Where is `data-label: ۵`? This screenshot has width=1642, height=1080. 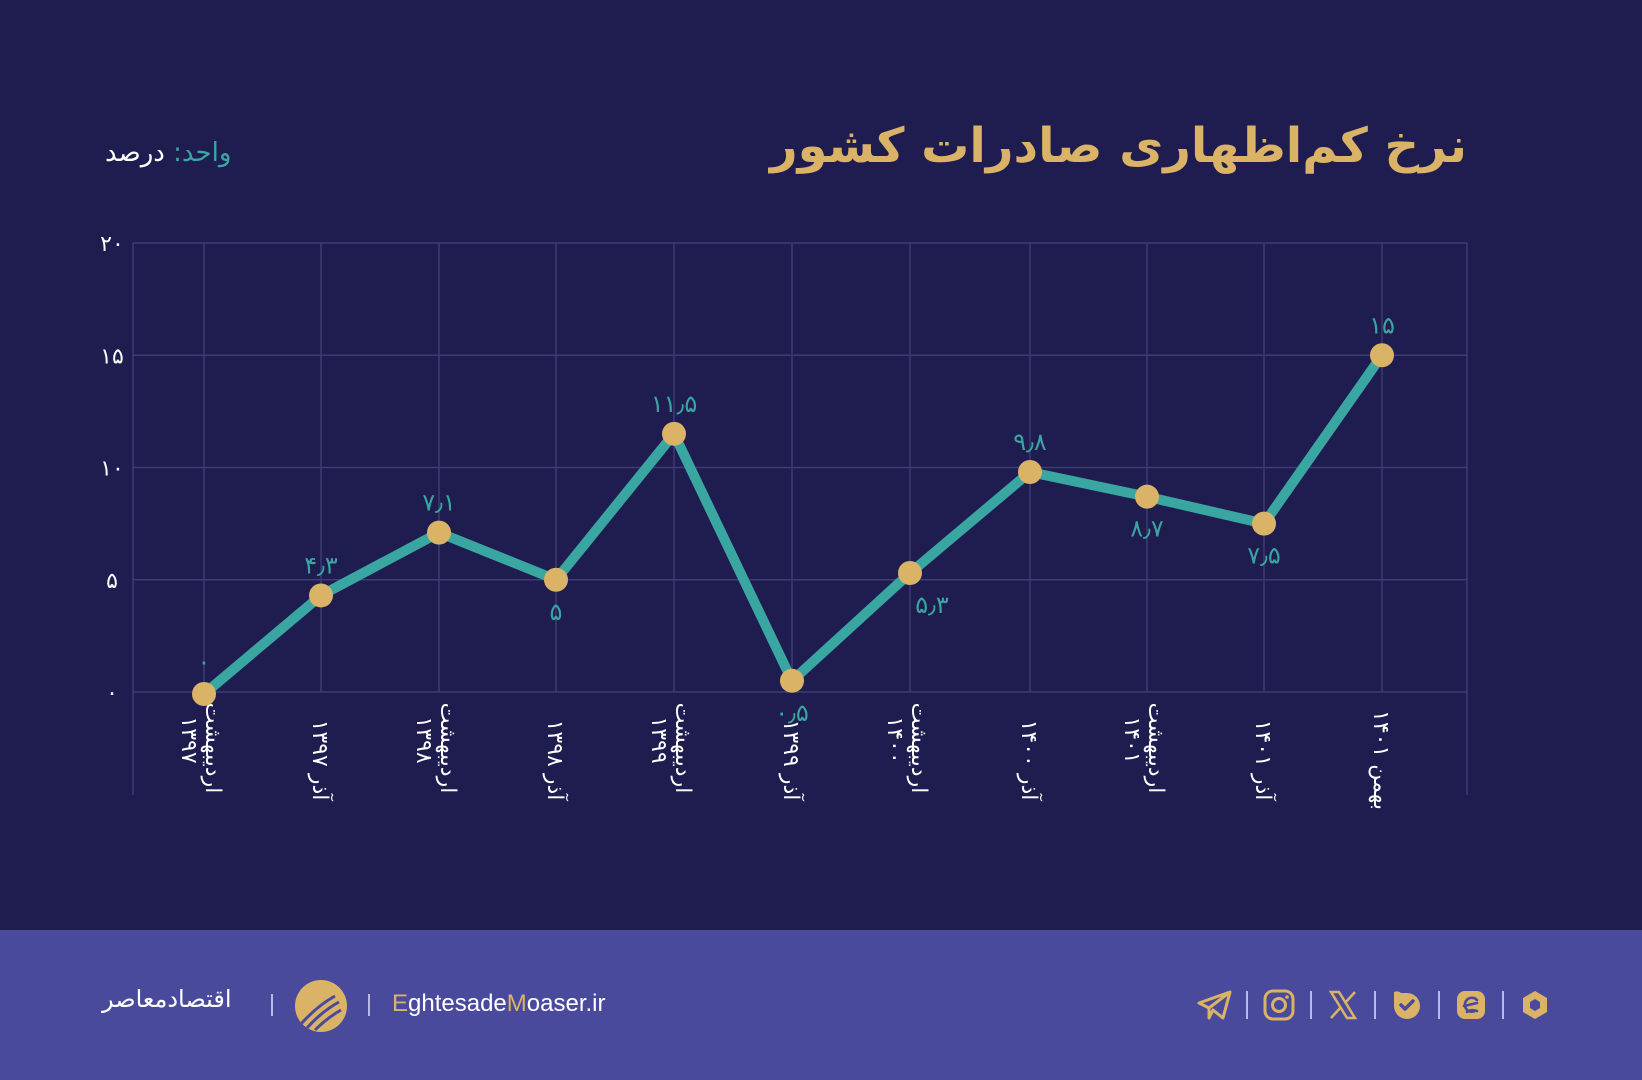
data-label: ۵ is located at coordinates (556, 612).